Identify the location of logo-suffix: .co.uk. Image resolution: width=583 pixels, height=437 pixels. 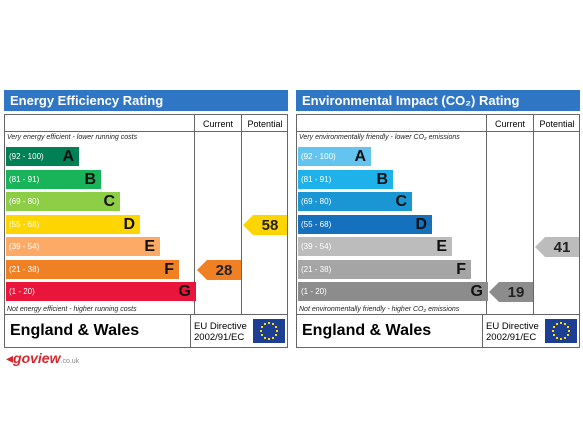
(70, 361).